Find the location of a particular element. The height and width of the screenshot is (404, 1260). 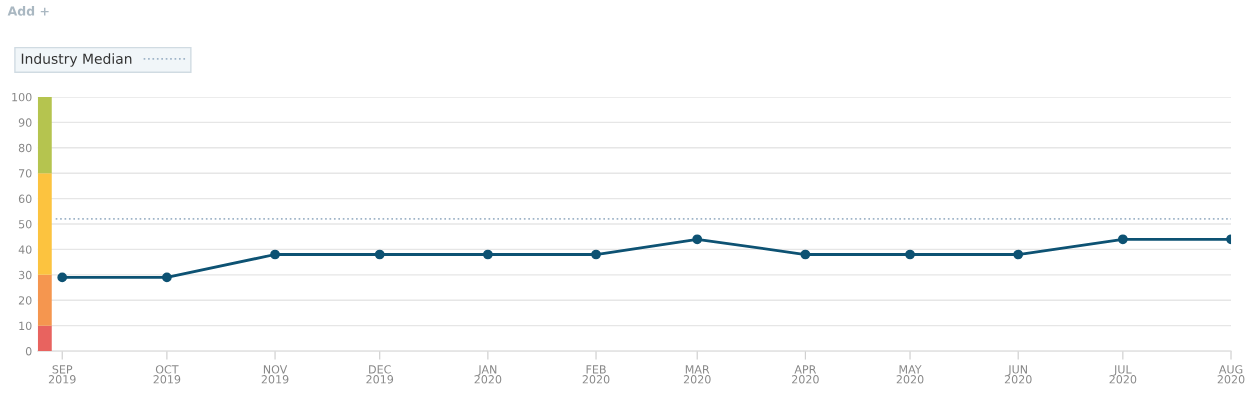

x-tick-label: AUG 2020 is located at coordinates (1231, 374).